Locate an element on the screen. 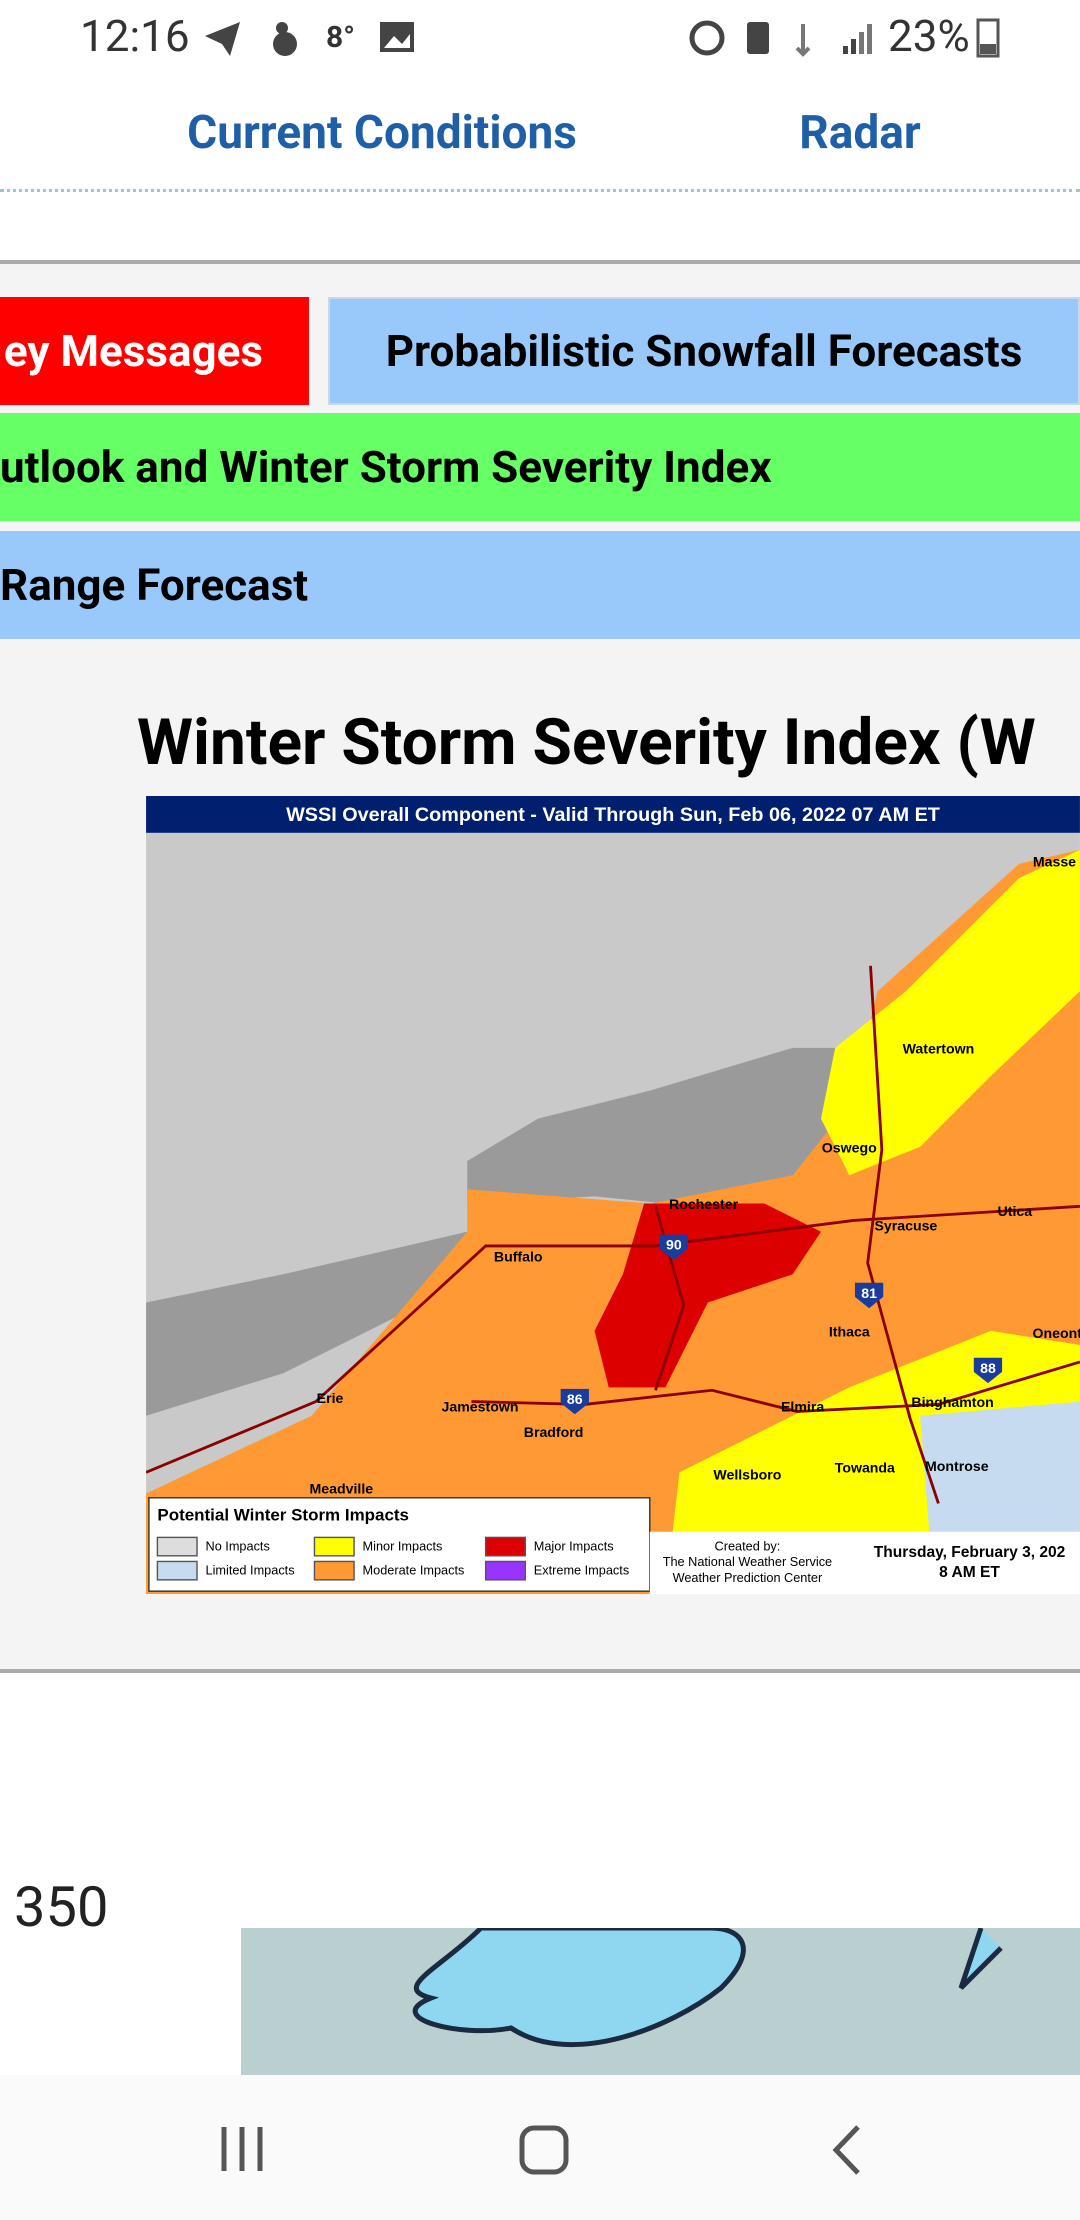 Image resolution: width=1080 pixels, height=2220 pixels. map-issued: 8 AM ET is located at coordinates (969, 1572).